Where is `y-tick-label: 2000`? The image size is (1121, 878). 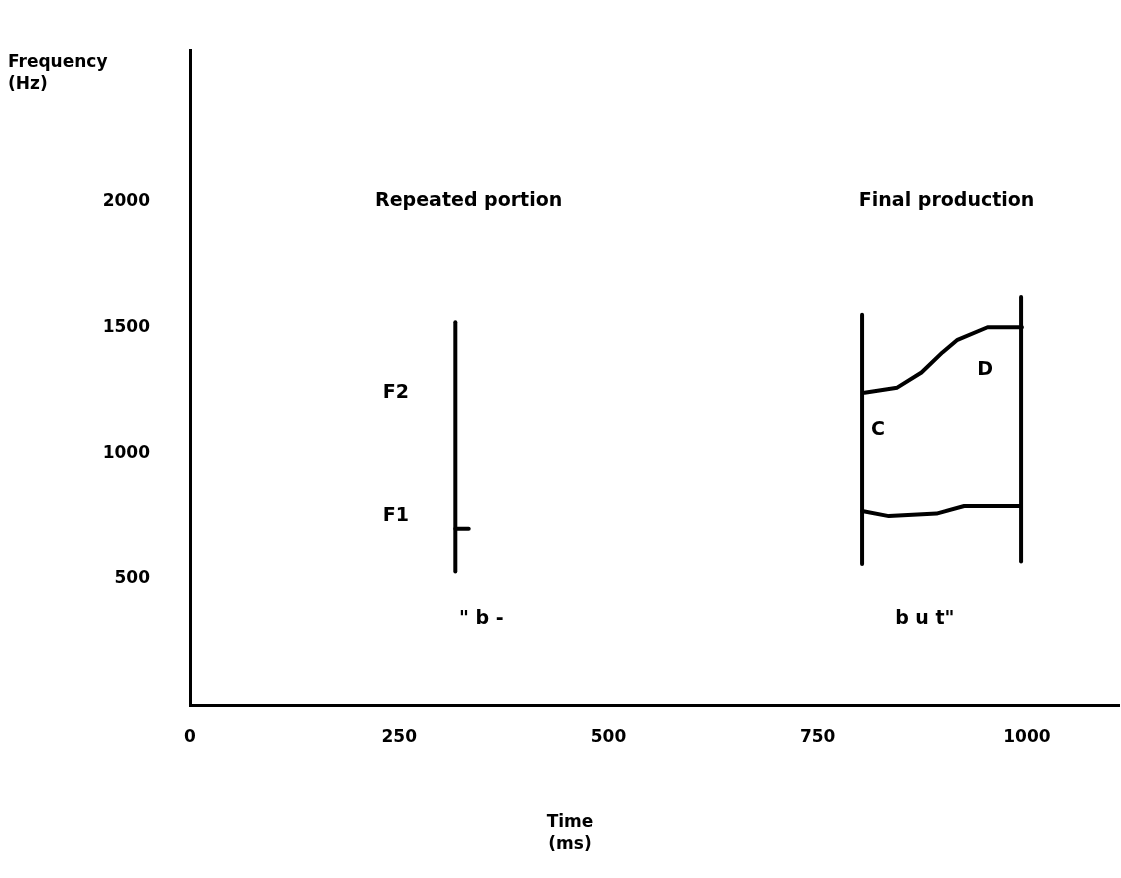 y-tick-label: 2000 is located at coordinates (126, 199).